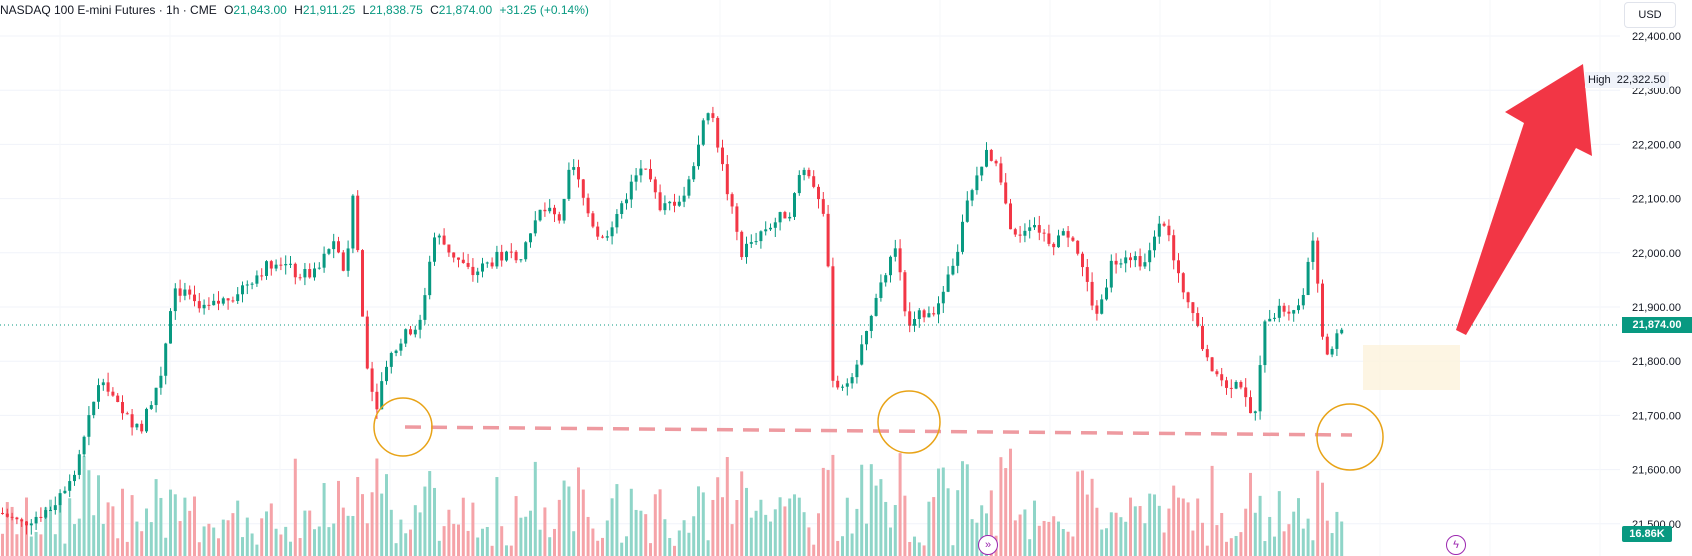 This screenshot has width=1692, height=556. I want to click on y-tick-label: 22,100.00, so click(1656, 200).